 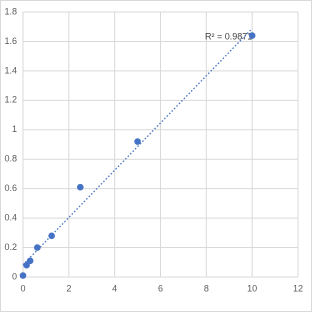 I want to click on y-tick-label: 0.4, so click(x=10, y=217).